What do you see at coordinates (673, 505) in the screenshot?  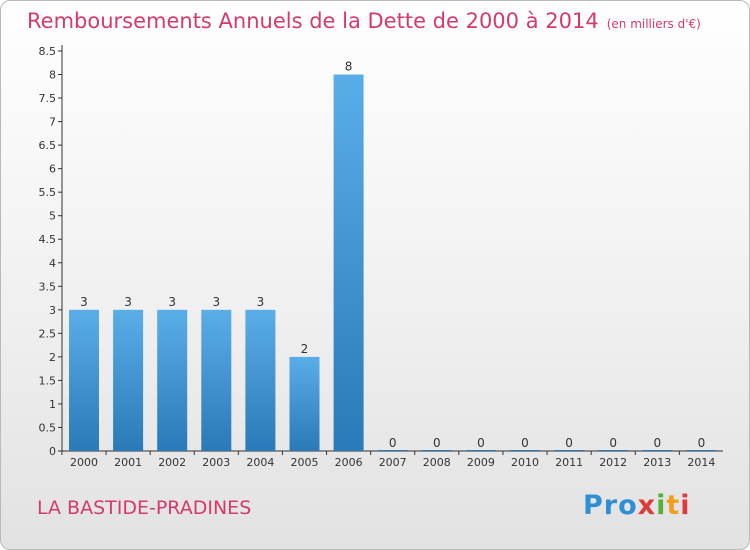 I see `logo-part-4: t` at bounding box center [673, 505].